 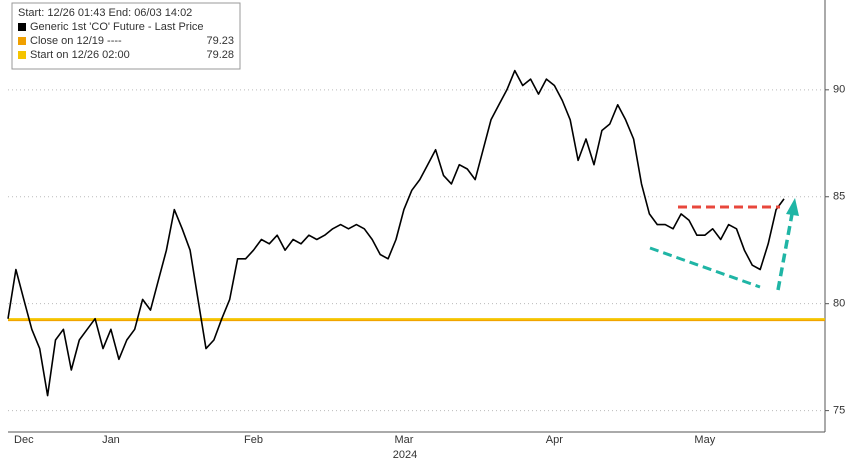 I want to click on y-tick-label: 80, so click(x=839, y=304).